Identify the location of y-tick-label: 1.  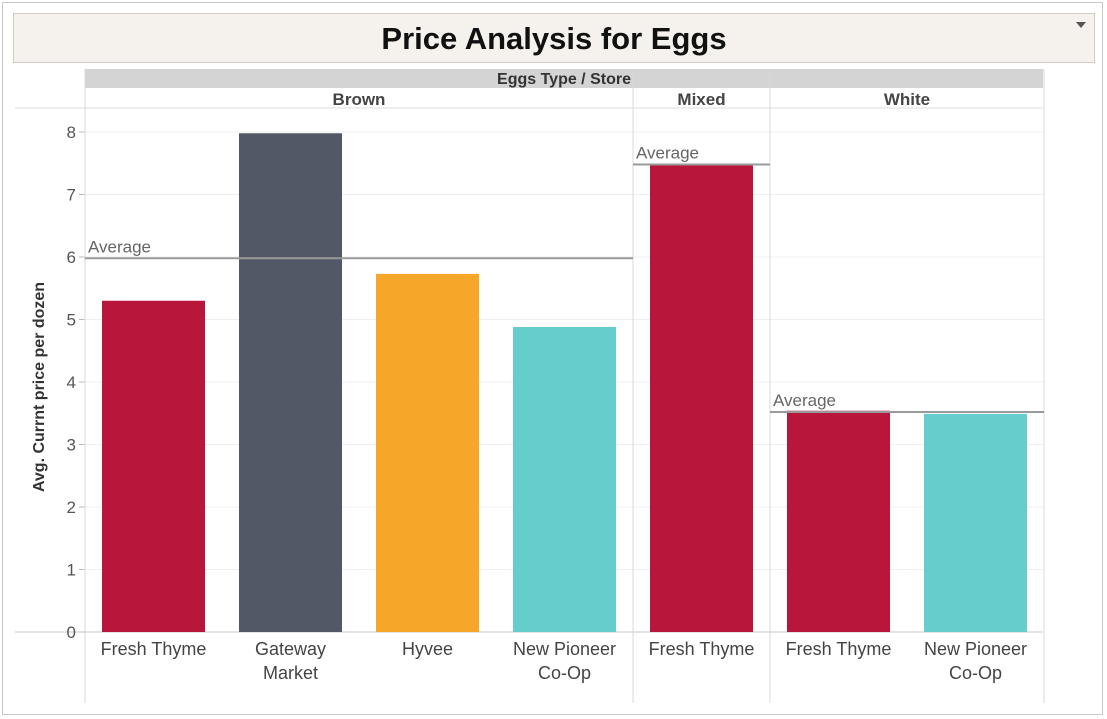
(71, 570).